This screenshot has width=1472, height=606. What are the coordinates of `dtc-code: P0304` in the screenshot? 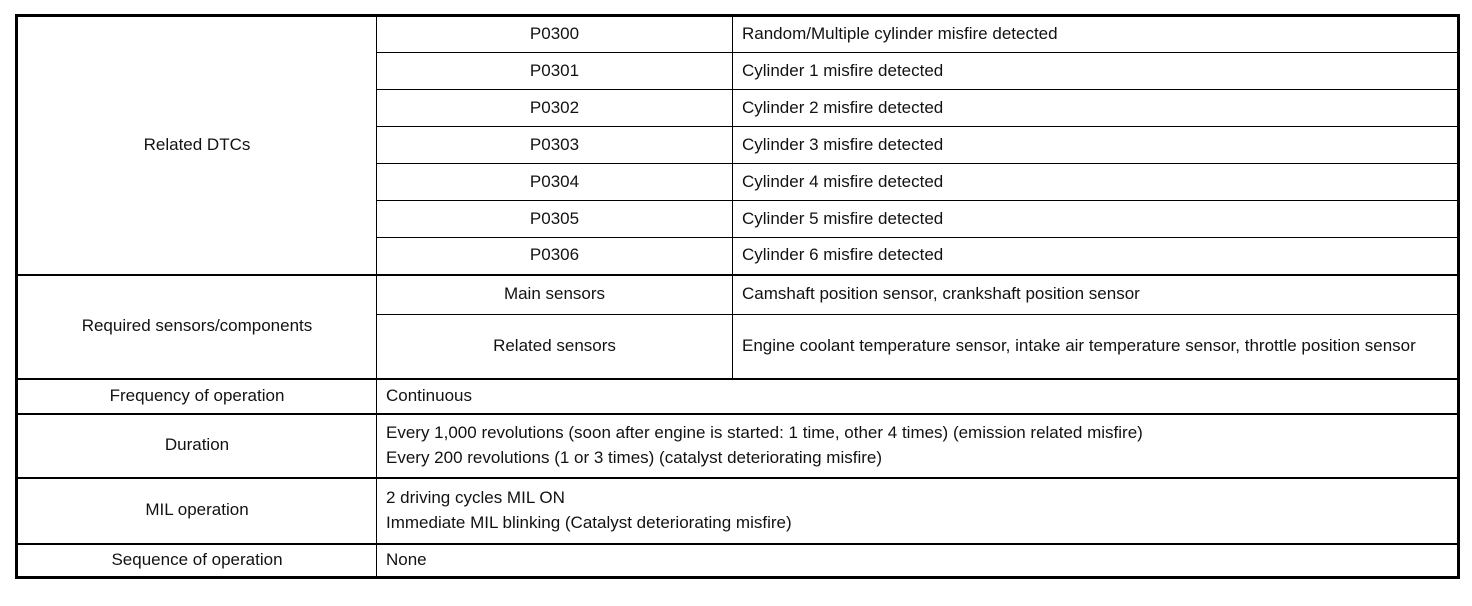 It's located at (554, 182).